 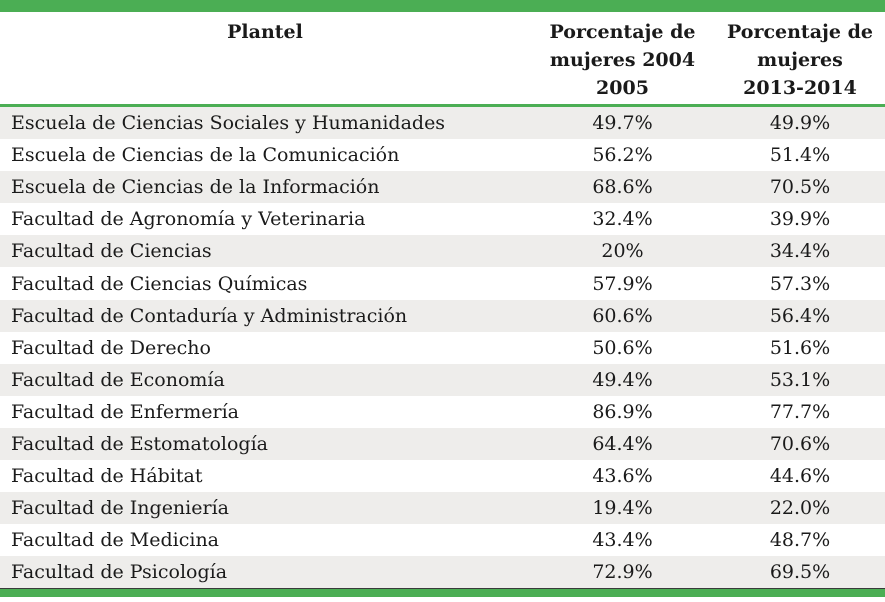 I want to click on column-header-pct-2013-2014: Porcentaje de mujeres 2013-2014, so click(x=800, y=60).